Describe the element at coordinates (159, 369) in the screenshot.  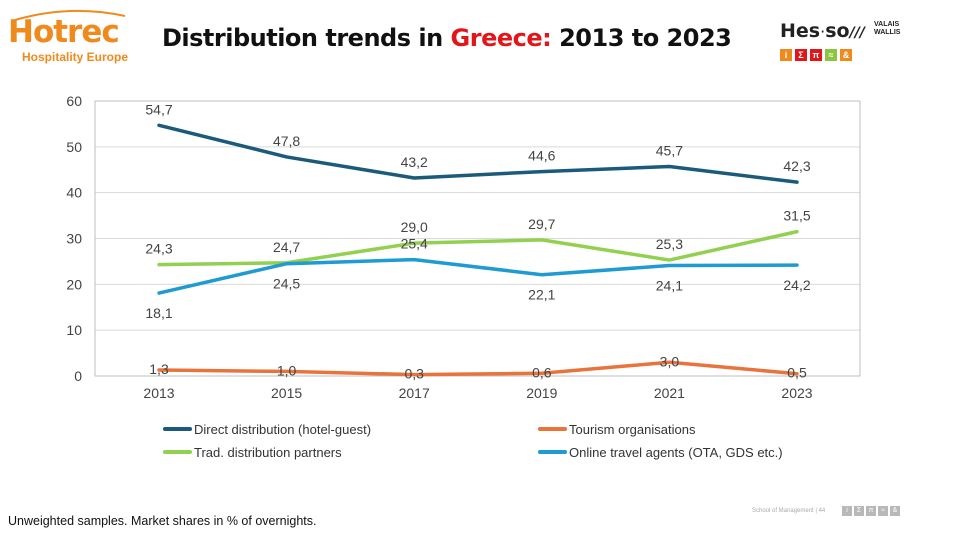
I see `data-label: 1,3` at that location.